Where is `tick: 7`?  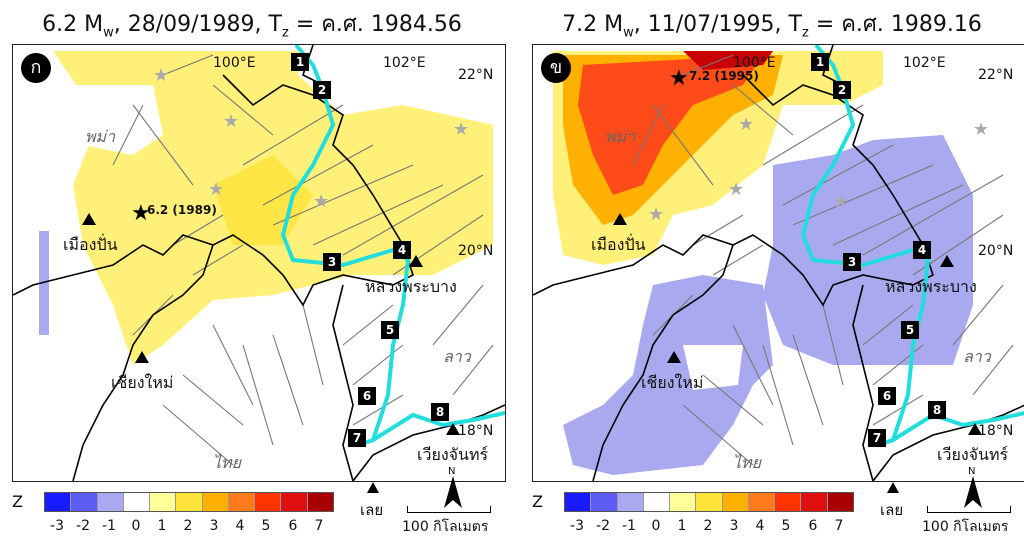
tick: 7 is located at coordinates (319, 526).